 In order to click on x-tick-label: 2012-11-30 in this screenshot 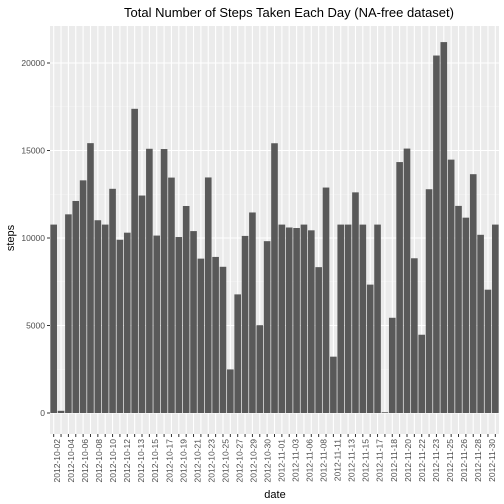, I will do `click(492, 460)`.